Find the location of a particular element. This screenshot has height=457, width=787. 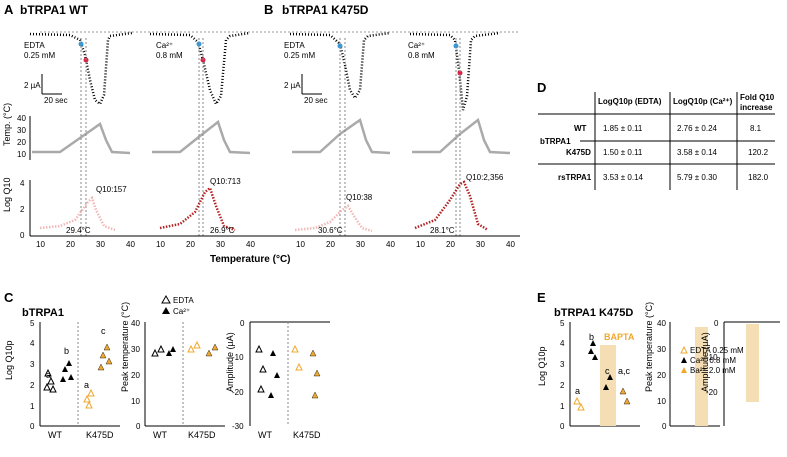

cond2-conc: 0.8 mM is located at coordinates (421, 55).